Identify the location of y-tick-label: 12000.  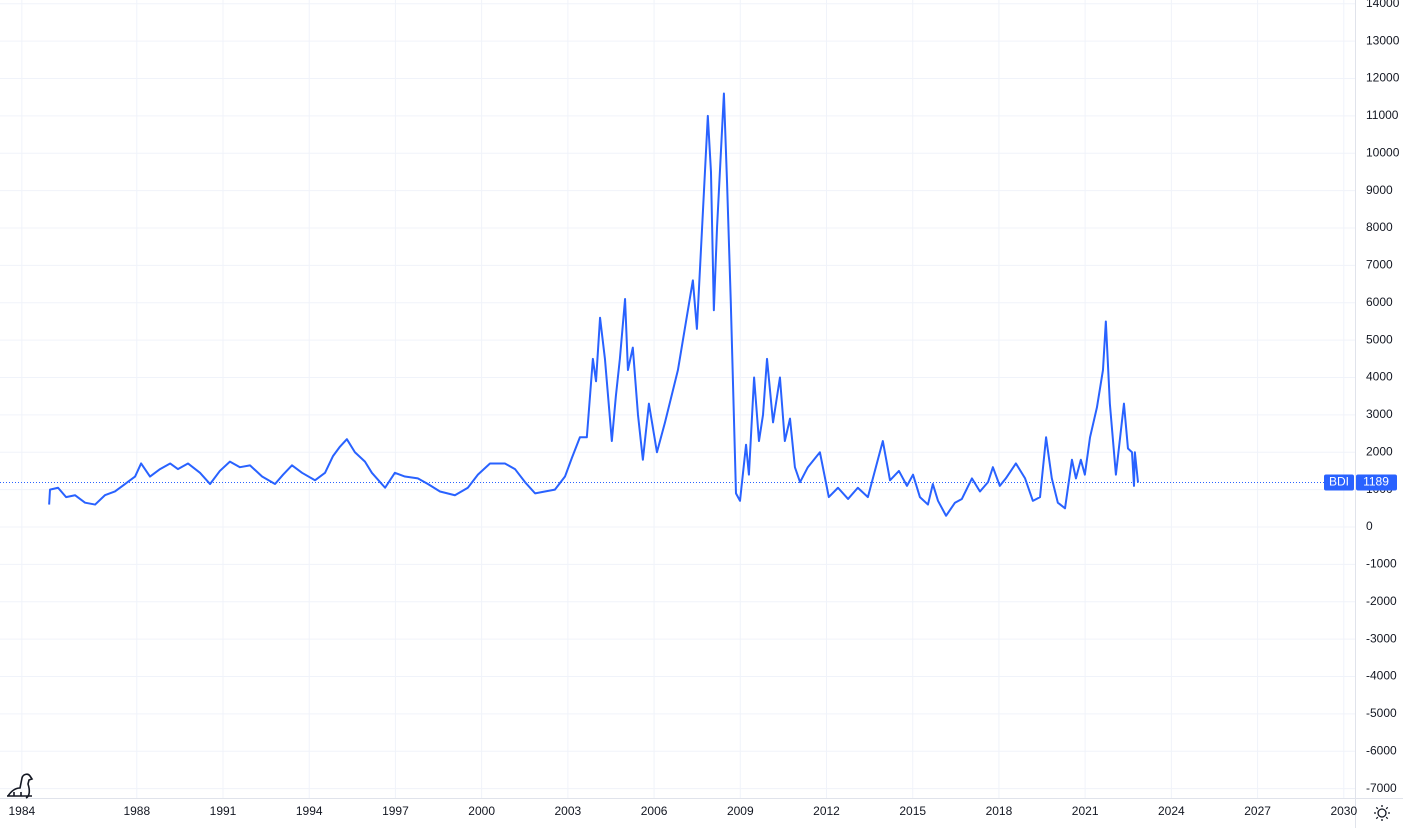
(1383, 78).